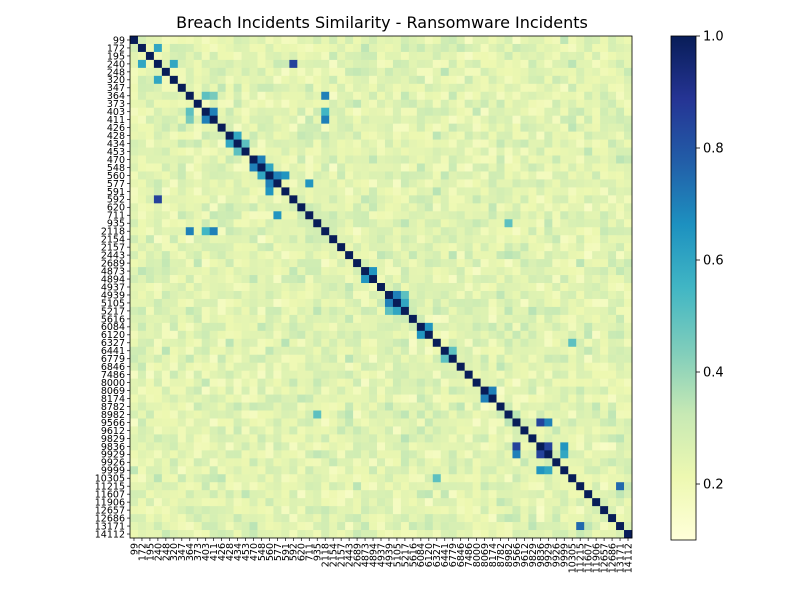  Describe the element at coordinates (214, 552) in the screenshot. I see `x-tick-label: 411` at that location.